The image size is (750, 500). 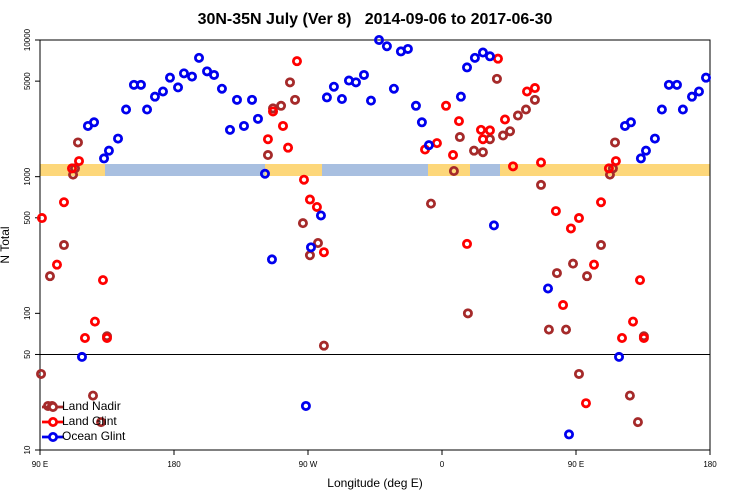 What do you see at coordinates (27, 353) in the screenshot?
I see `y-tick-label: 50` at bounding box center [27, 353].